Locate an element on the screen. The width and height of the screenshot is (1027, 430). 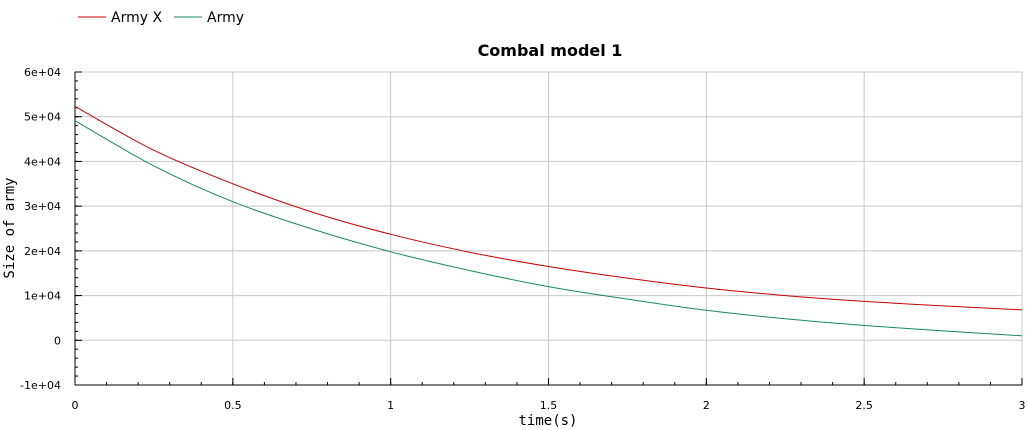
y-axis-label: Size of army is located at coordinates (10, 227).